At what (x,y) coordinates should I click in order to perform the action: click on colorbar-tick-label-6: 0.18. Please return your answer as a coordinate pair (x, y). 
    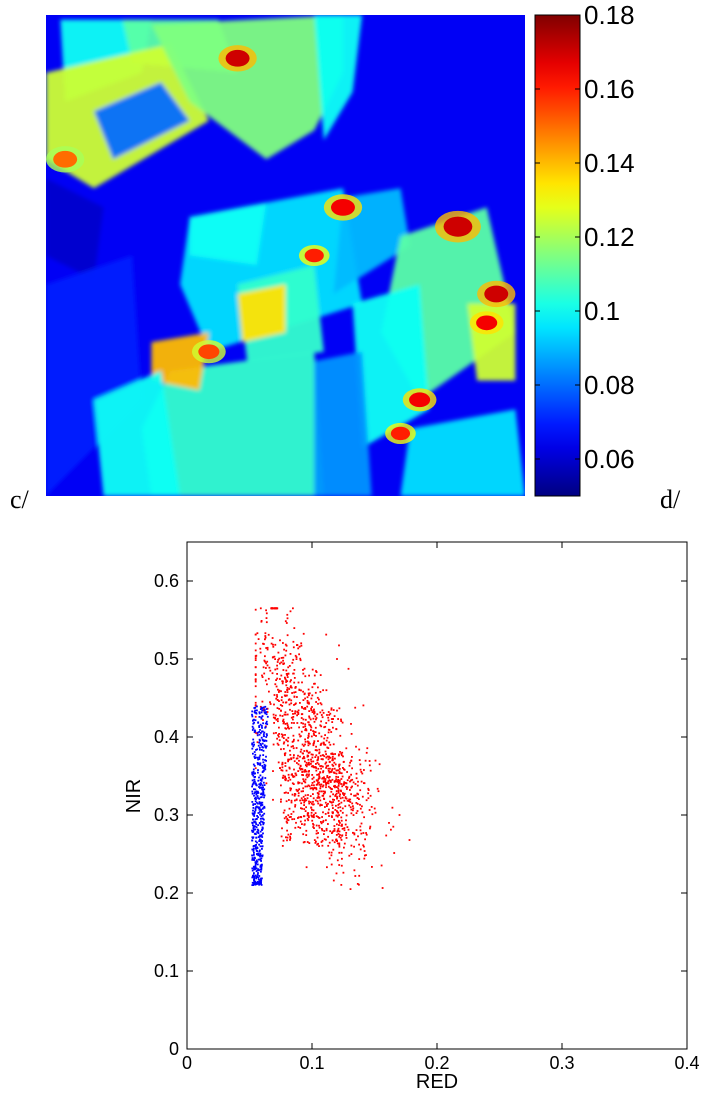
    Looking at the image, I should click on (609, 15).